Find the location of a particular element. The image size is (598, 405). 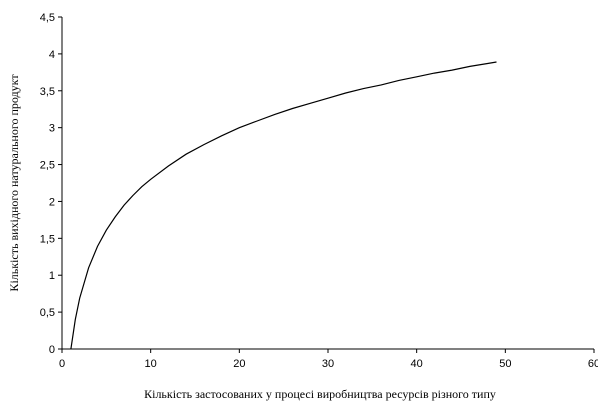

x-tick-label: 0 is located at coordinates (62, 364).